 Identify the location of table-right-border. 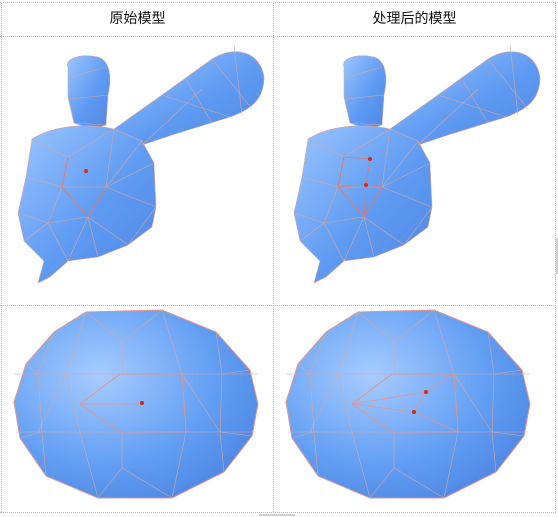
(555, 257).